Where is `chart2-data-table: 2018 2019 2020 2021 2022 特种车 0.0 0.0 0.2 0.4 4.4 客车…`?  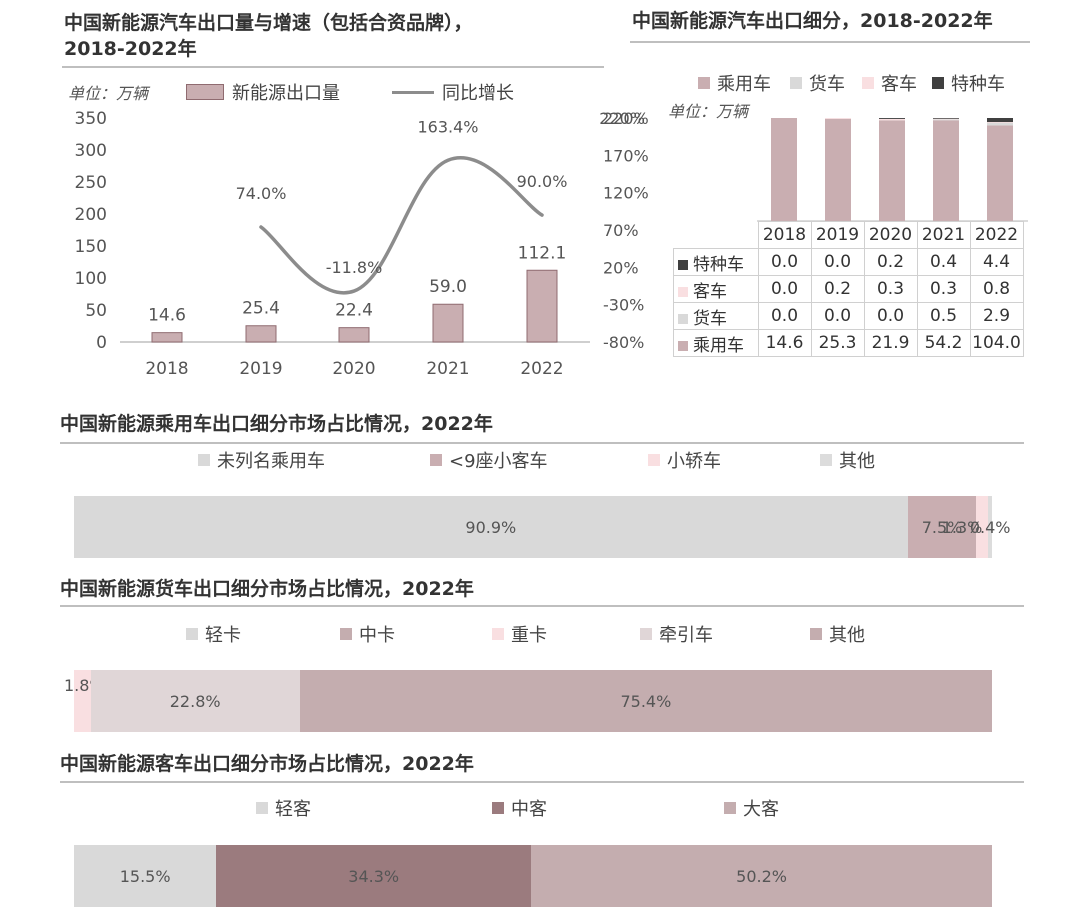 chart2-data-table: 2018 2019 2020 2021 2022 特种车 0.0 0.0 0.2 0.4 4.4 客车… is located at coordinates (848, 289).